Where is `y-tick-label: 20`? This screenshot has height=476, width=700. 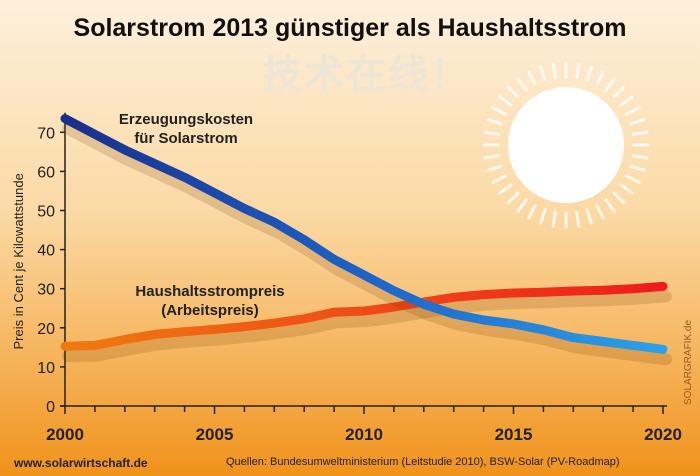 y-tick-label: 20 is located at coordinates (46, 329).